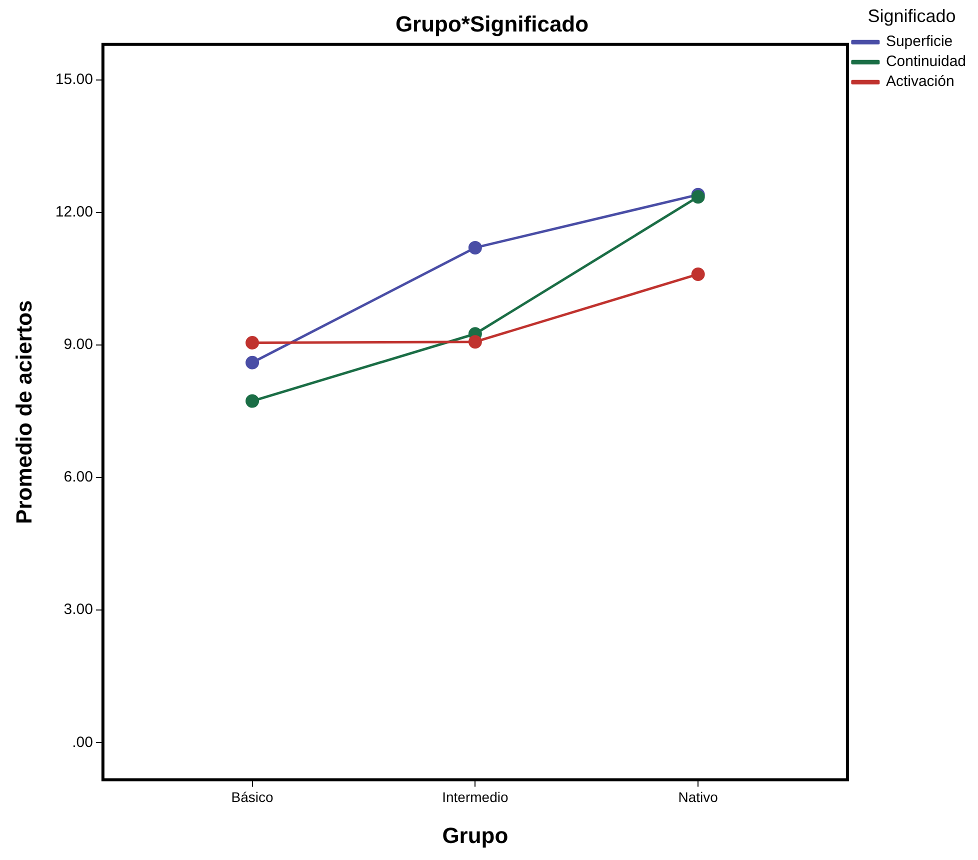 Image resolution: width=978 pixels, height=860 pixels. I want to click on y-tick-label: 15.00, so click(74, 79).